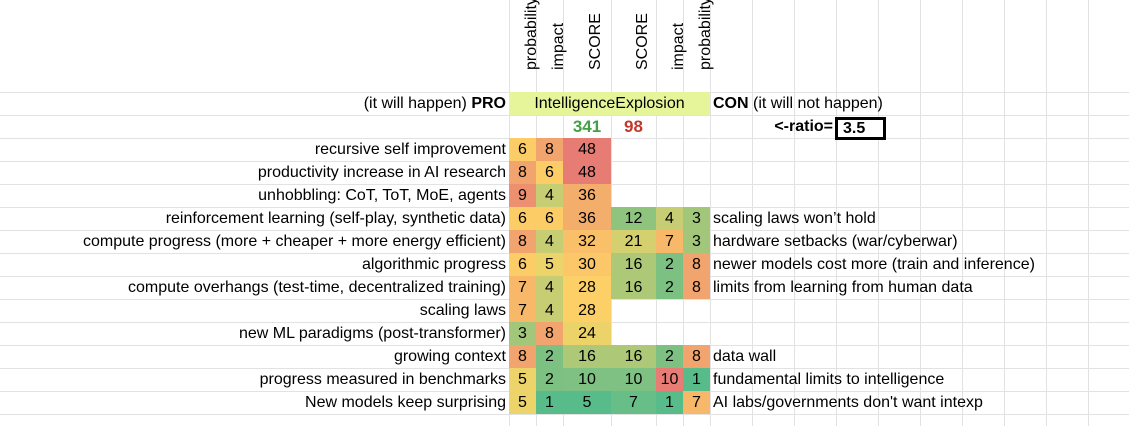 The image size is (1129, 426). Describe the element at coordinates (633, 46) in the screenshot. I see `header-con-score: SCORE` at that location.